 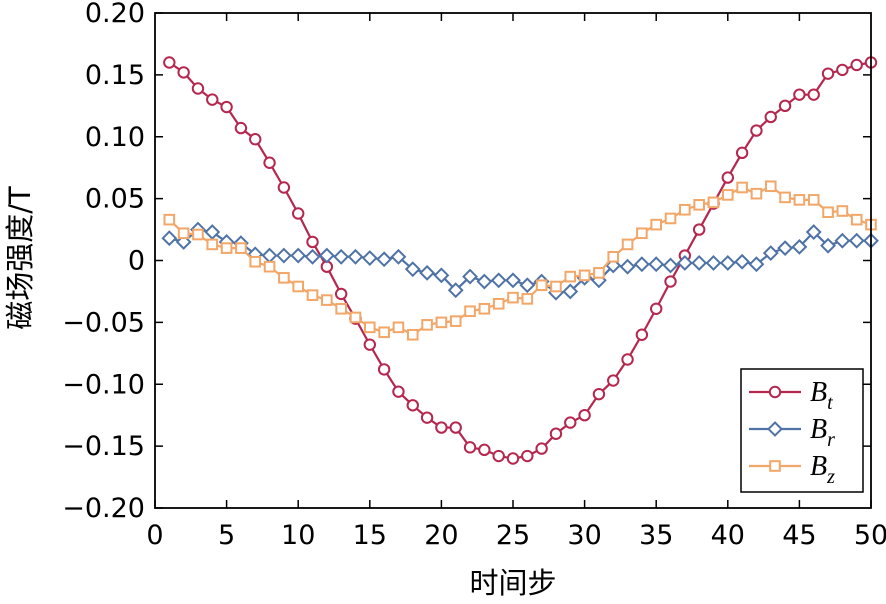 What do you see at coordinates (103, 384) in the screenshot?
I see `y-tick-label: −0.10` at bounding box center [103, 384].